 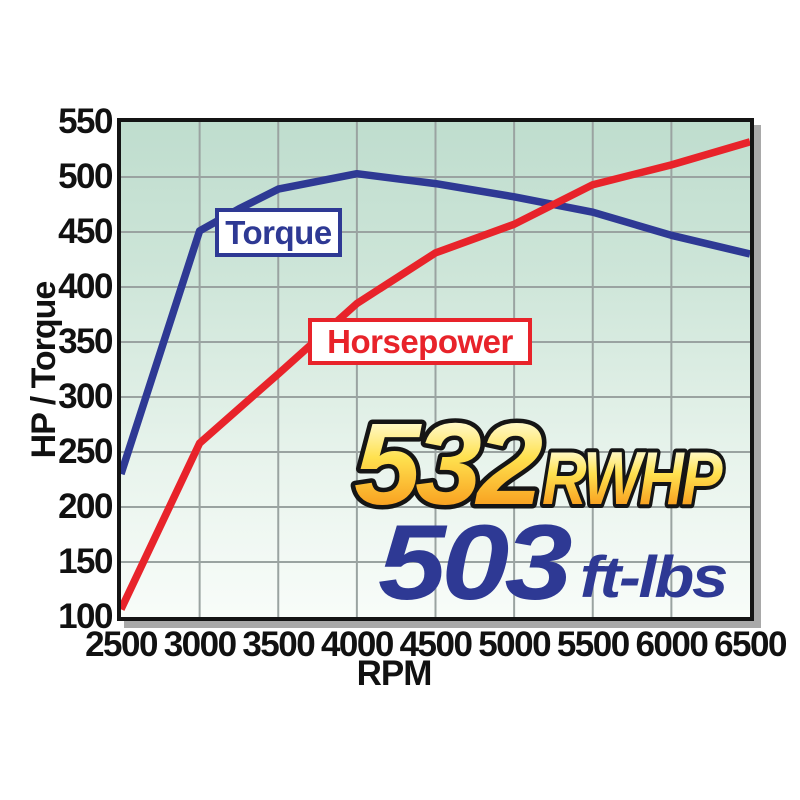 I want to click on x-tick-label: 4000, so click(x=357, y=644).